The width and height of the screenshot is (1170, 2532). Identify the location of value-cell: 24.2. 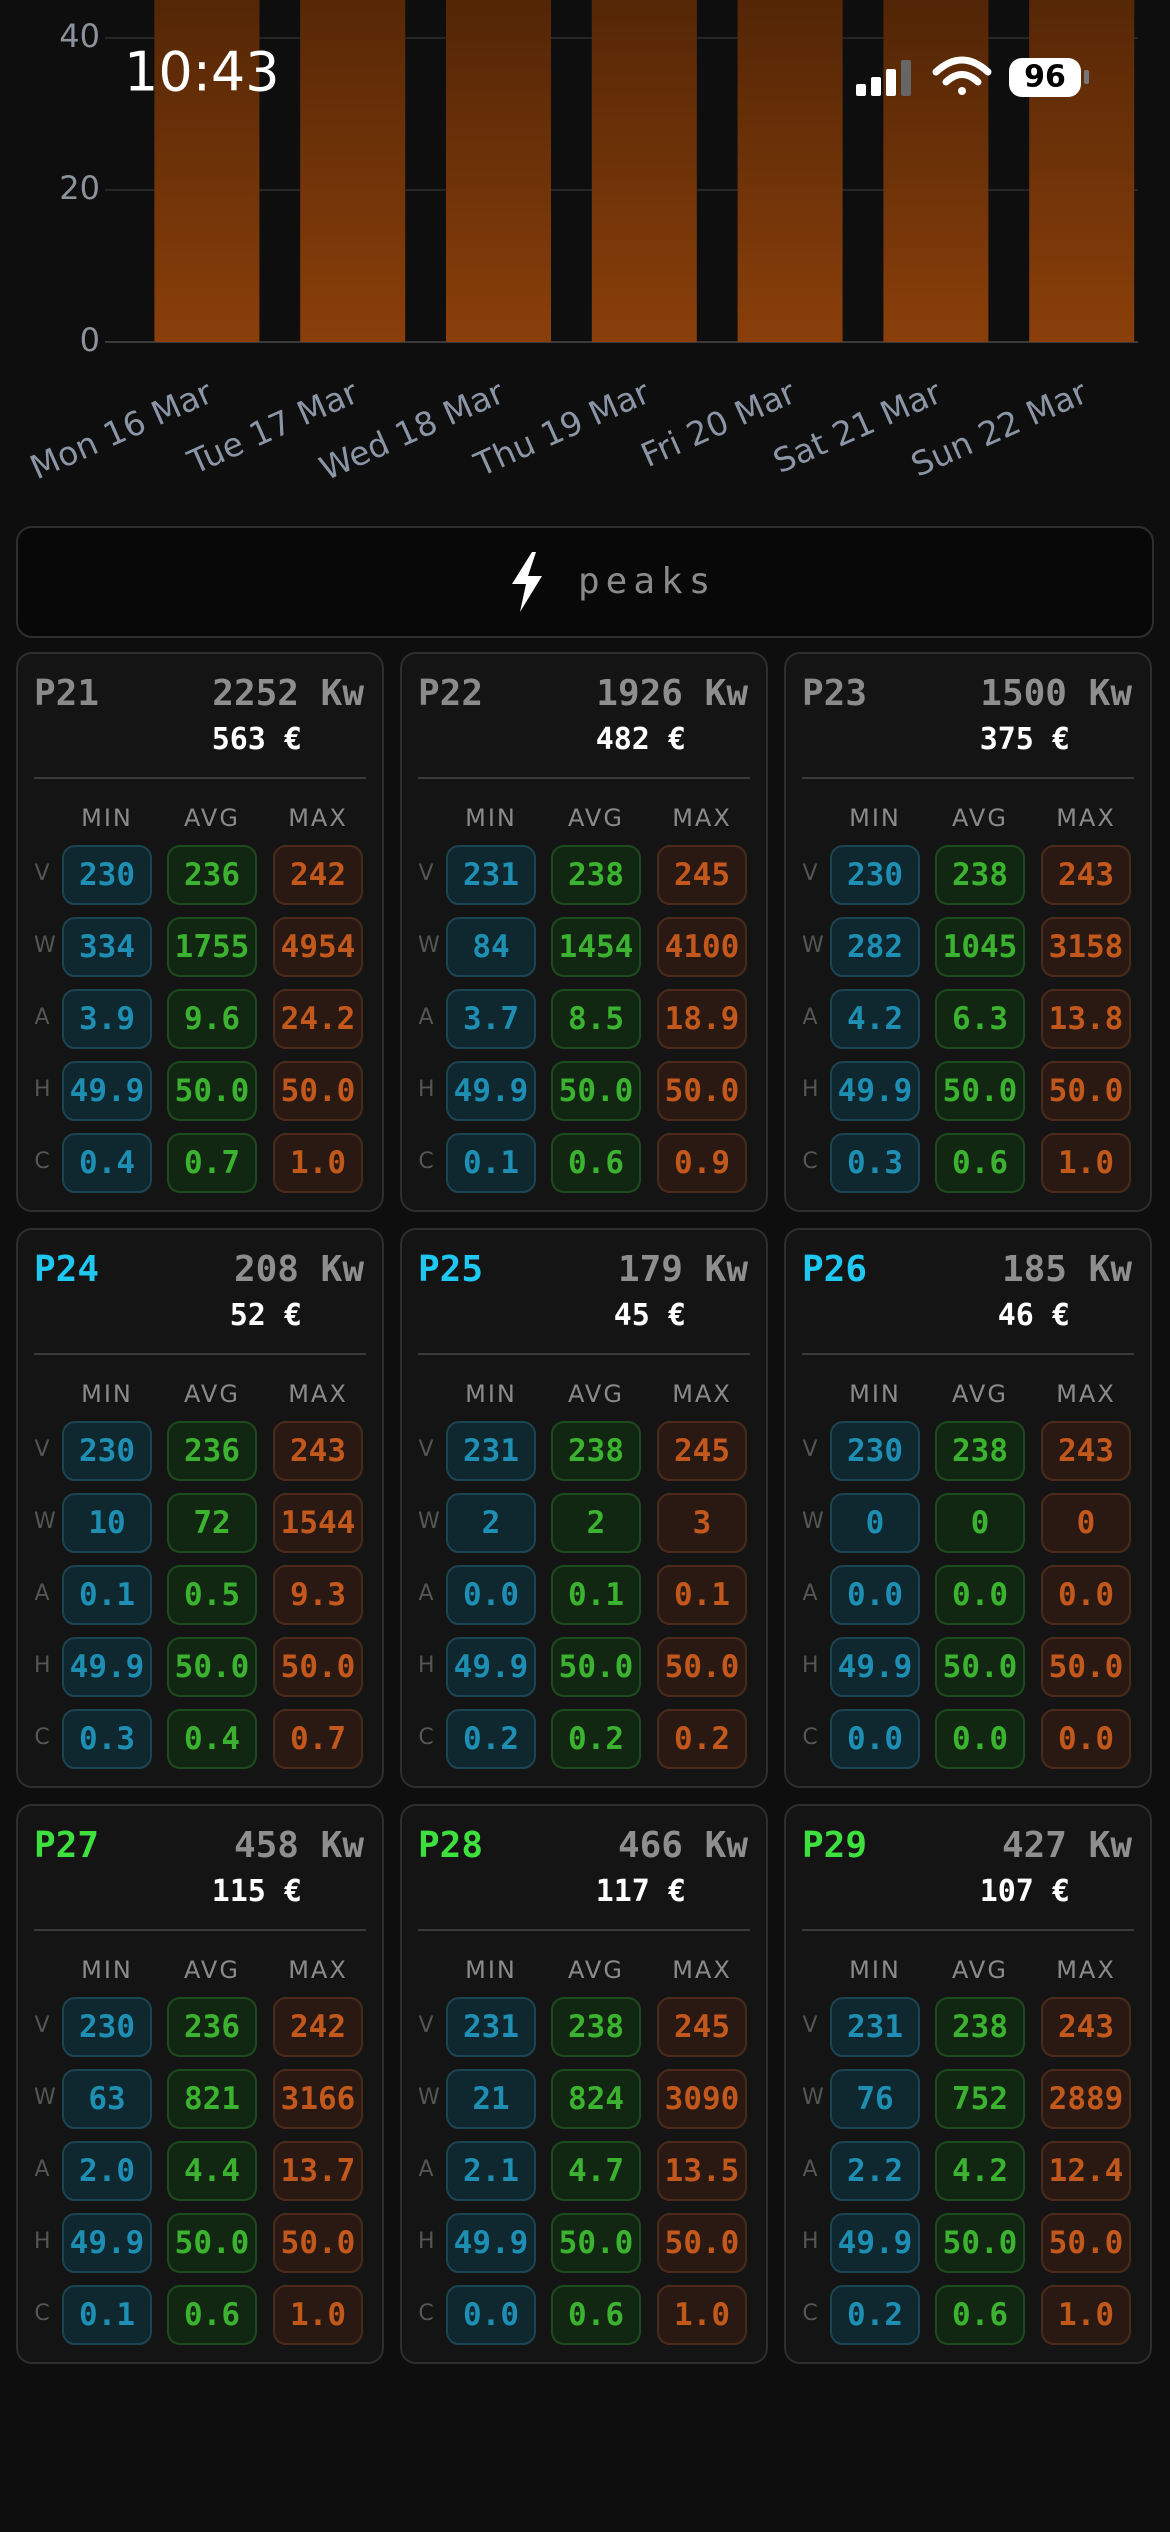
(318, 1019).